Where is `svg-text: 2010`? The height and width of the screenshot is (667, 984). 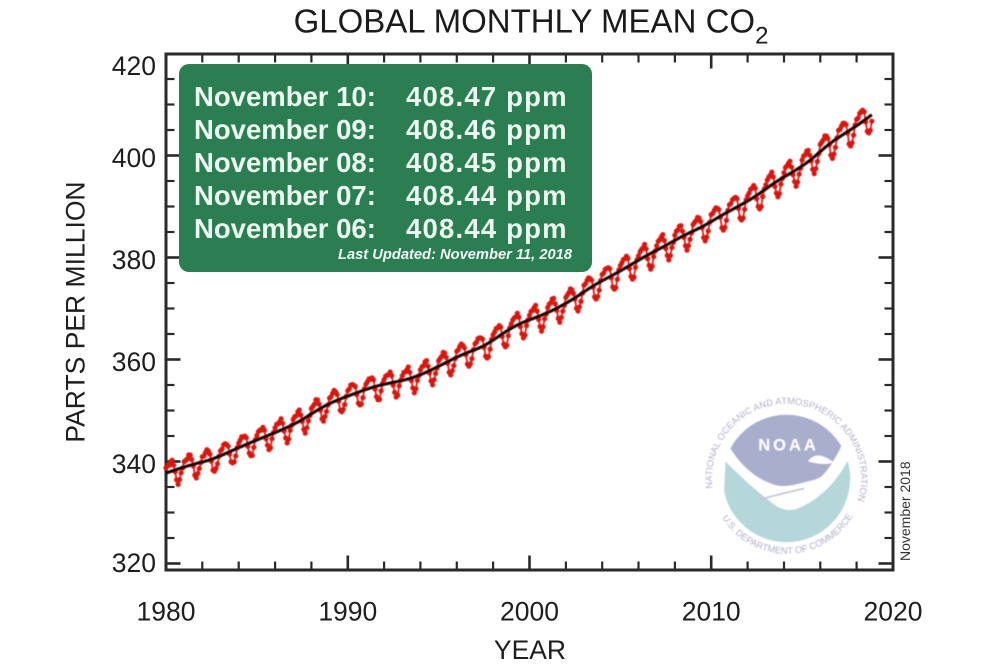
svg-text: 2010 is located at coordinates (711, 612).